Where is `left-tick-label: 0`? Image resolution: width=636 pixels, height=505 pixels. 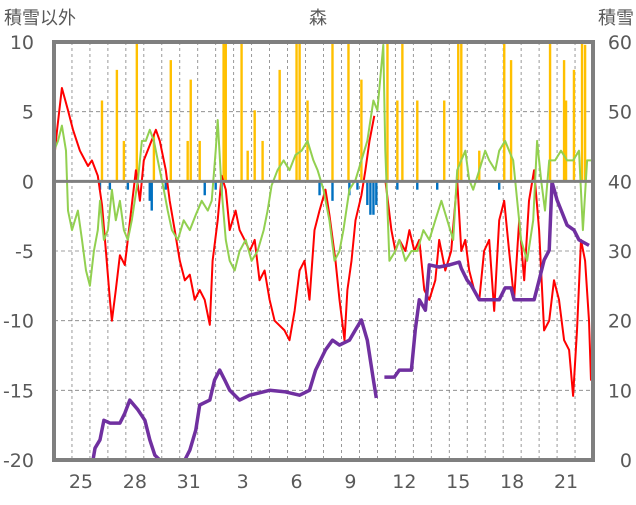
left-tick-label: 0 is located at coordinates (28, 182).